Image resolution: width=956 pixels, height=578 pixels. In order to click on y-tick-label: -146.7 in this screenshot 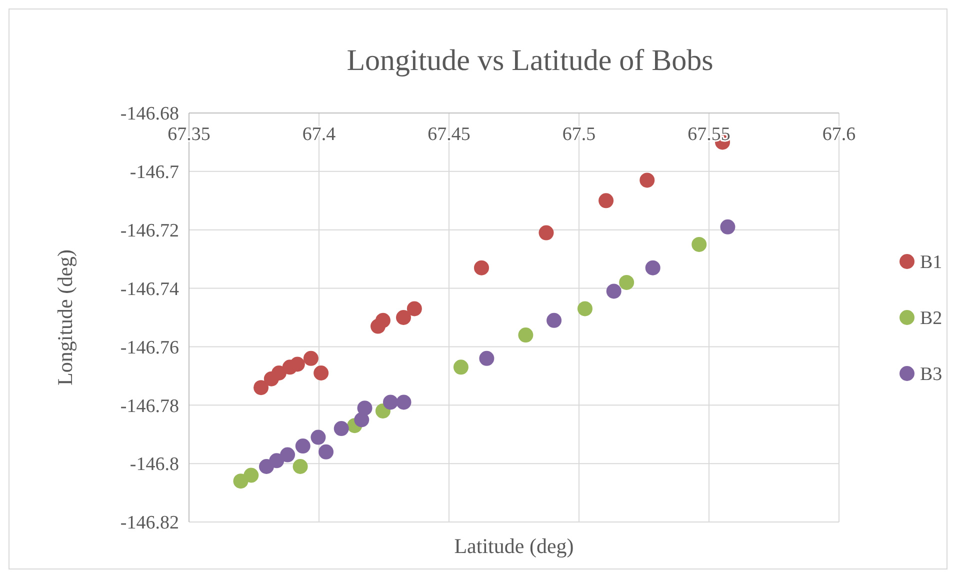, I will do `click(154, 173)`.